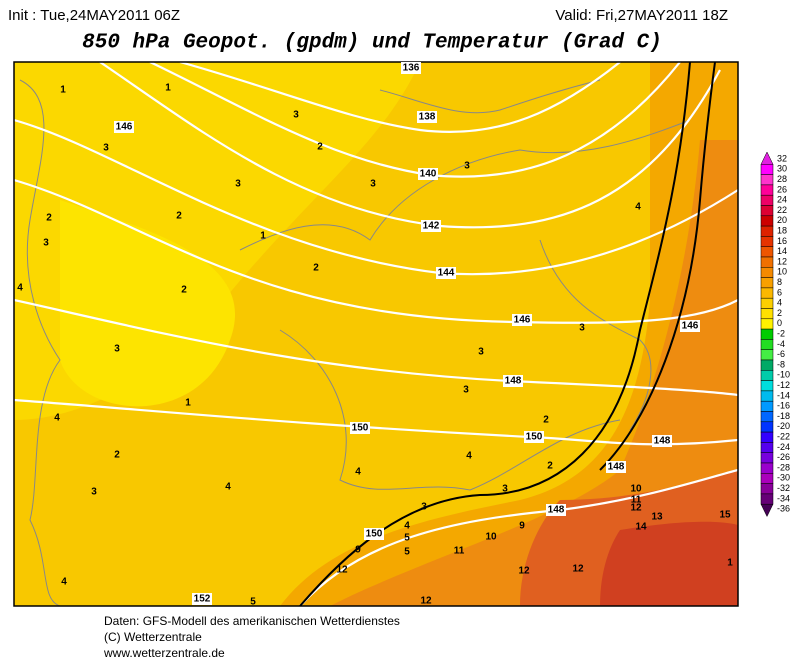 The width and height of the screenshot is (809, 671). Describe the element at coordinates (782, 230) in the screenshot. I see `colorbar-label: 18` at that location.